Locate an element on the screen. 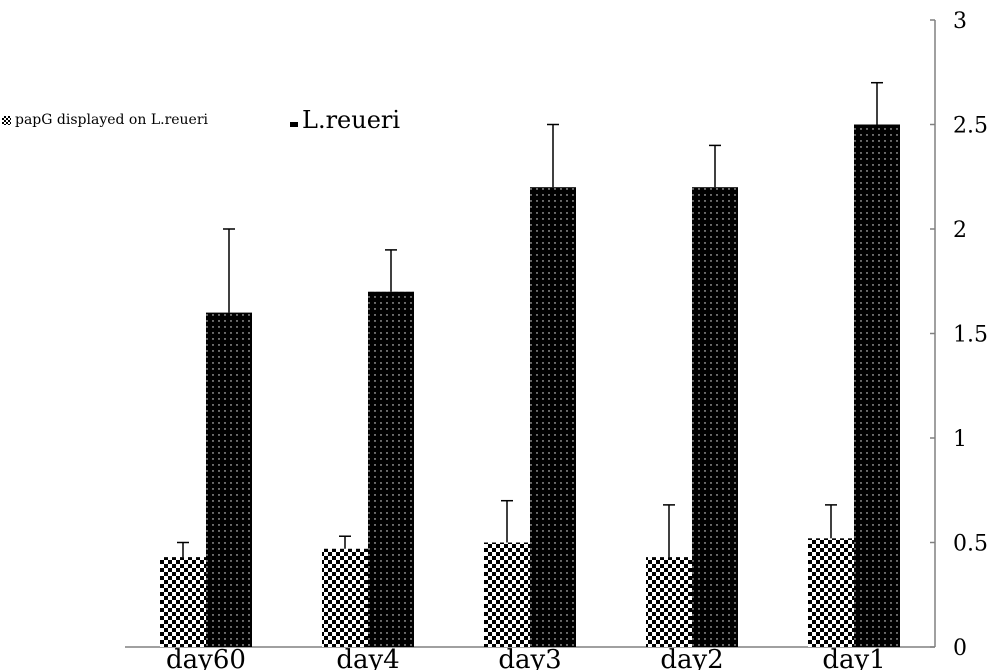  x-tick-label: day3 is located at coordinates (529, 657).